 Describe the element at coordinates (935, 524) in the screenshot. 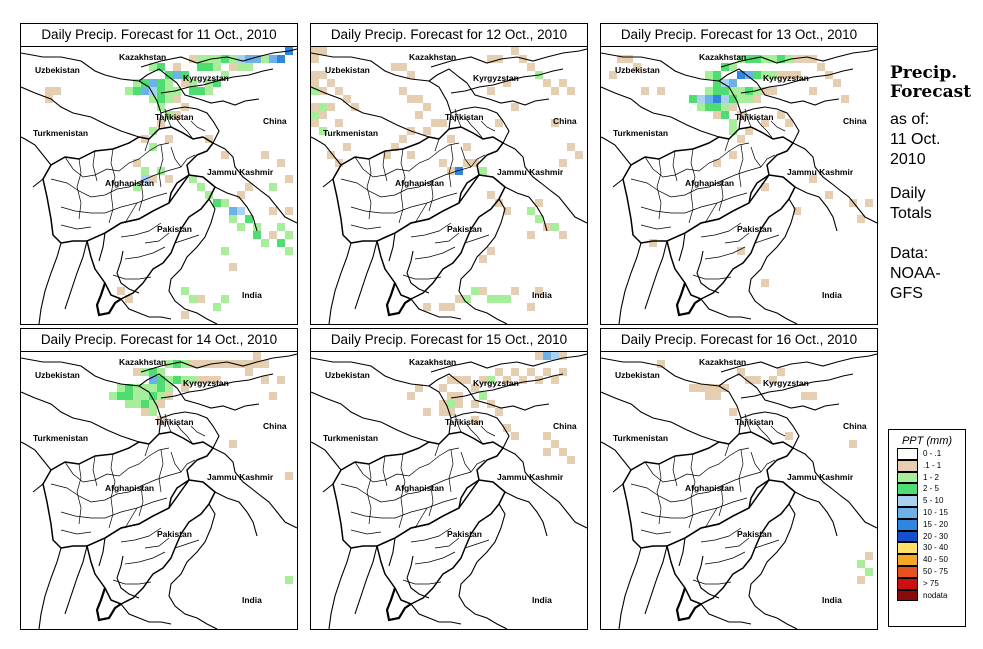

I see `legend-label: 15 - 20` at that location.